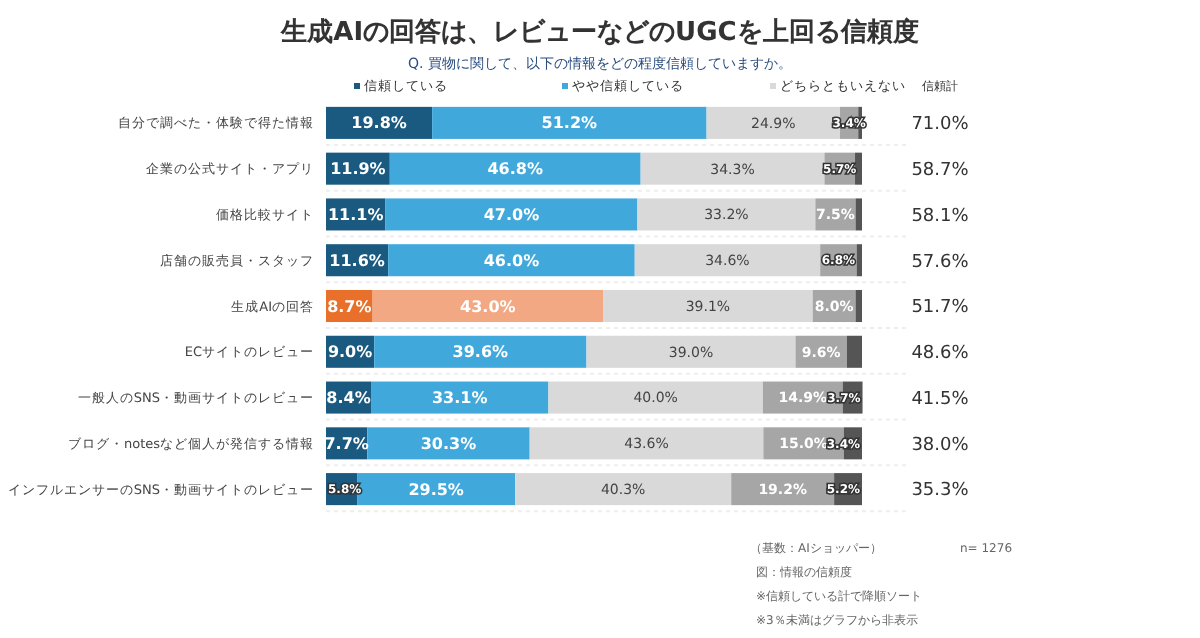  I want to click on data-label: 8.7%, so click(349, 306).